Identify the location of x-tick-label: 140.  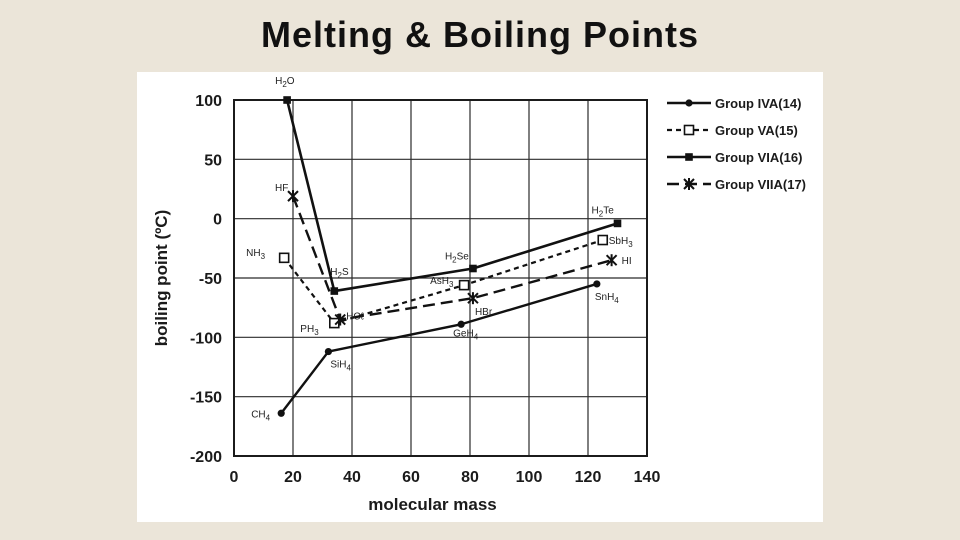
(647, 477).